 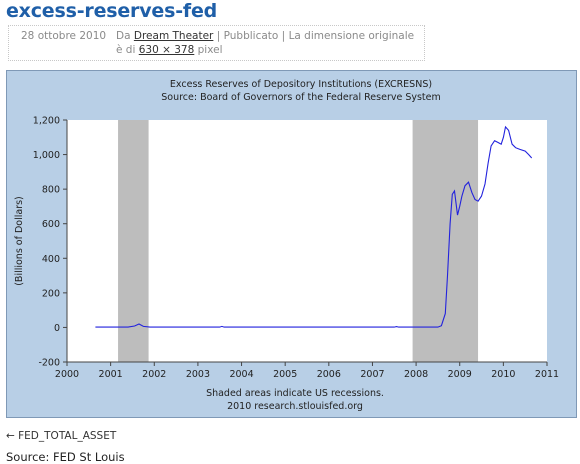 I want to click on y-tick-label: 1,000, so click(x=46, y=155).